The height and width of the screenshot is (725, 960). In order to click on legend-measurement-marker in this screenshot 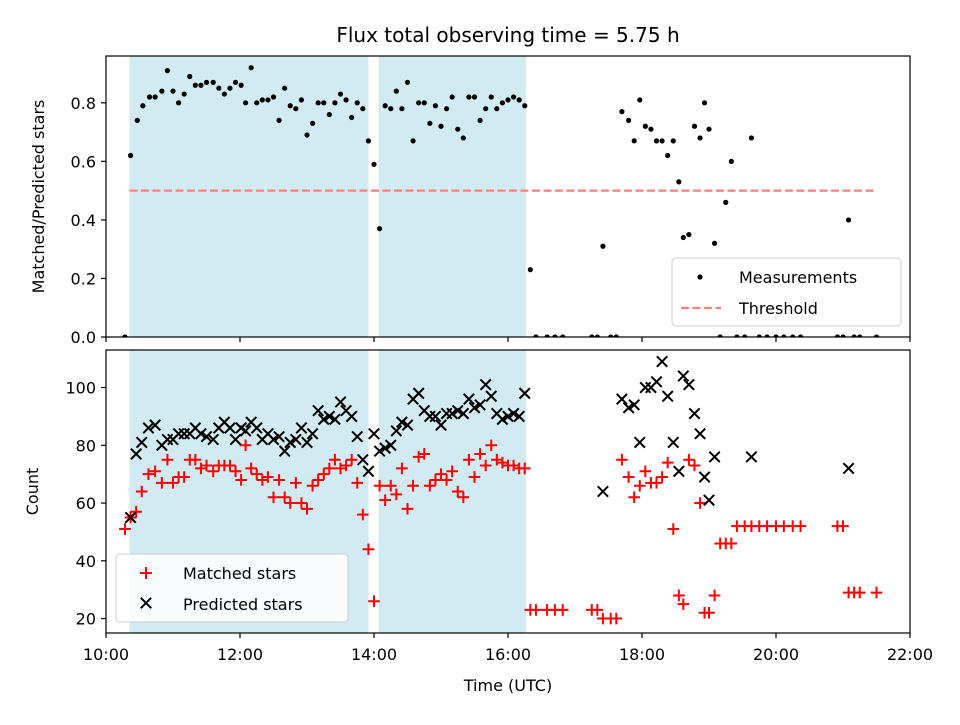, I will do `click(700, 277)`.